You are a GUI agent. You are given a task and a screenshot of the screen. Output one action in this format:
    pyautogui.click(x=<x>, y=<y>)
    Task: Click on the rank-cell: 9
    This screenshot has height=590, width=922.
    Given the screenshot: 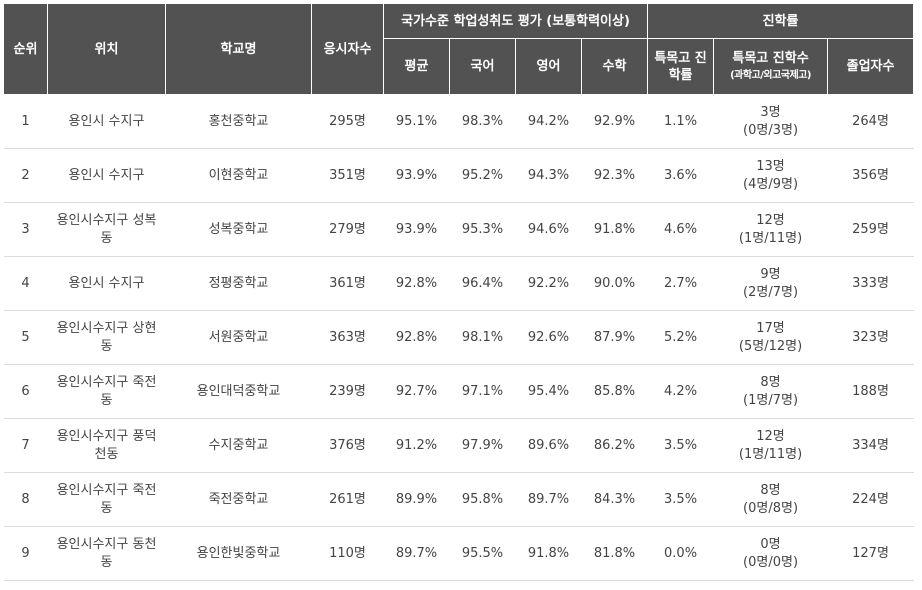 What is the action you would take?
    pyautogui.click(x=25, y=553)
    